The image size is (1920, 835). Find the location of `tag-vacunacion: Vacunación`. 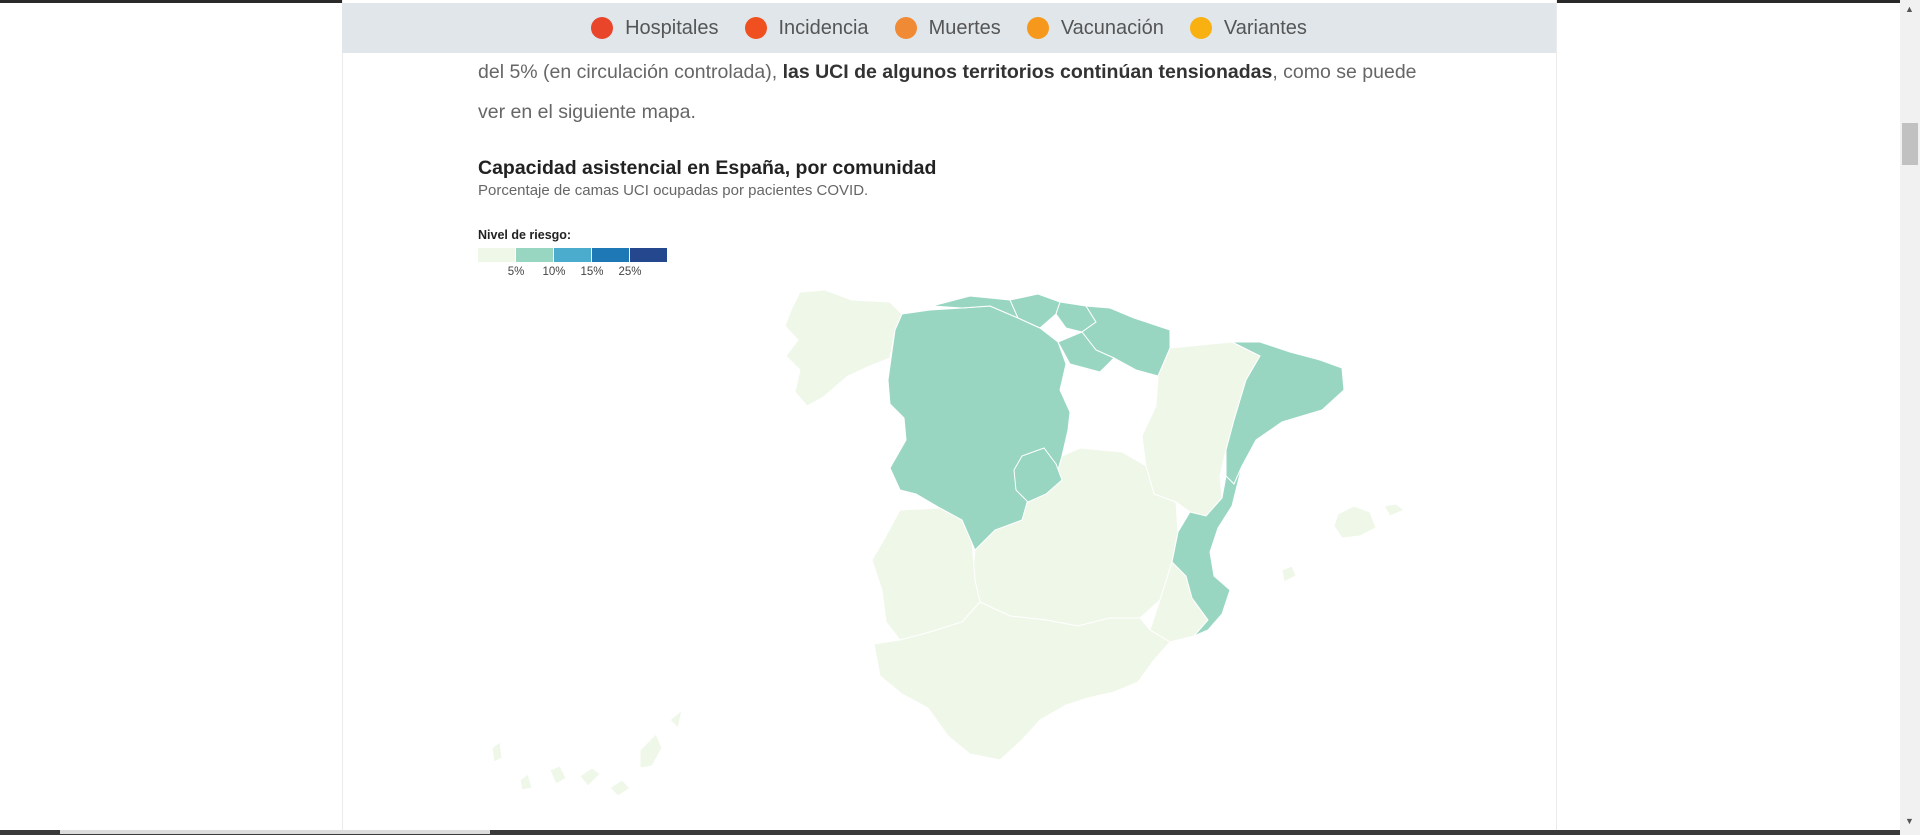

tag-vacunacion: Vacunación is located at coordinates (1095, 28).